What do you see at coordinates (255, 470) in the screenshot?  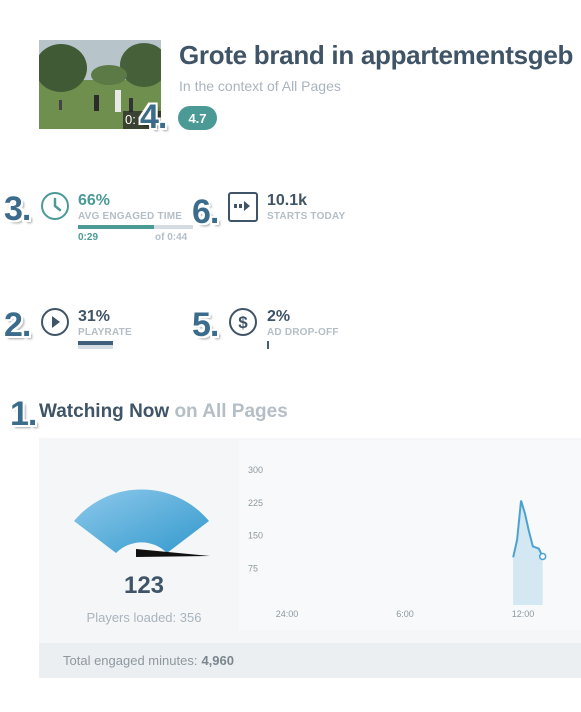 I see `y-tick-label: 300` at bounding box center [255, 470].